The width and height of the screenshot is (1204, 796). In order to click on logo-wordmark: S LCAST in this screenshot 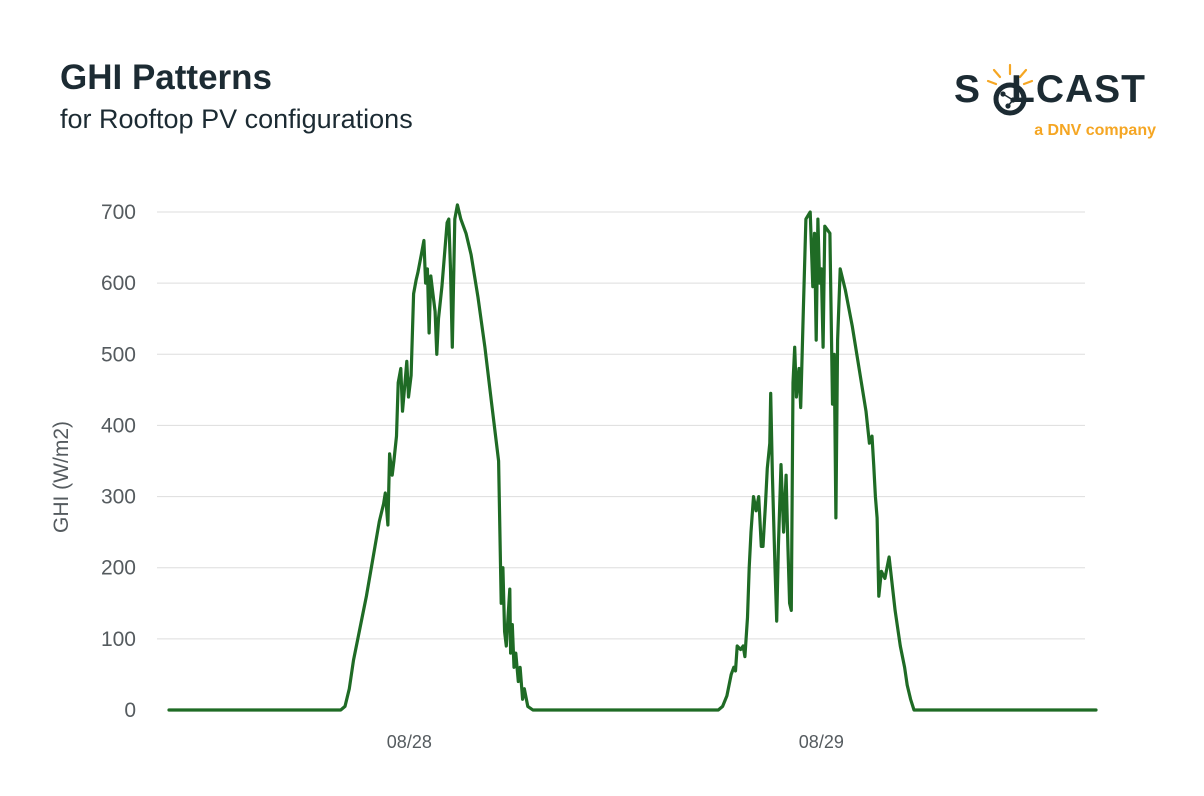, I will do `click(1050, 90)`.